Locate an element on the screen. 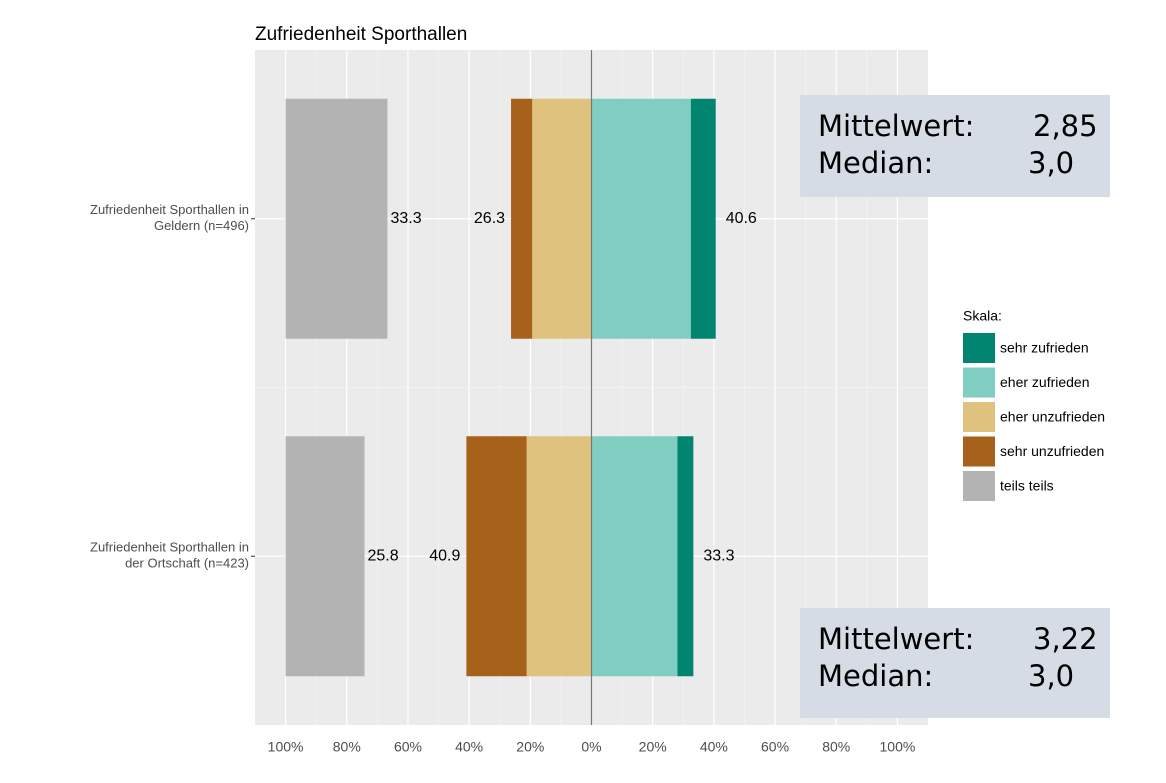 The image size is (1166, 783). value-label: 26.3 is located at coordinates (489, 218).